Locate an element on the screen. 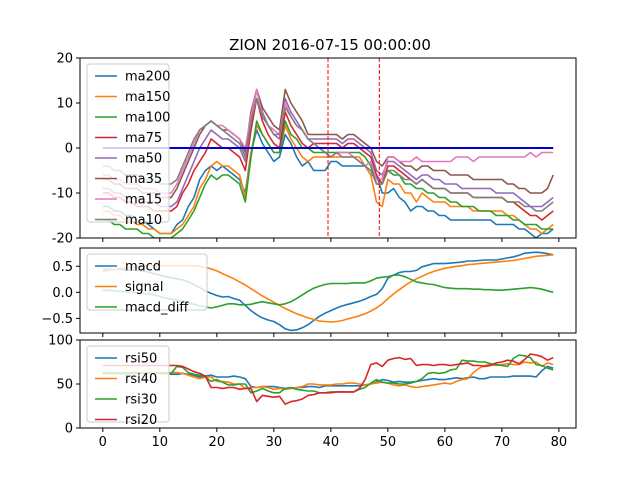  x-axis: 0 10 20 30 40 50 60 70 80 is located at coordinates (333, 442).